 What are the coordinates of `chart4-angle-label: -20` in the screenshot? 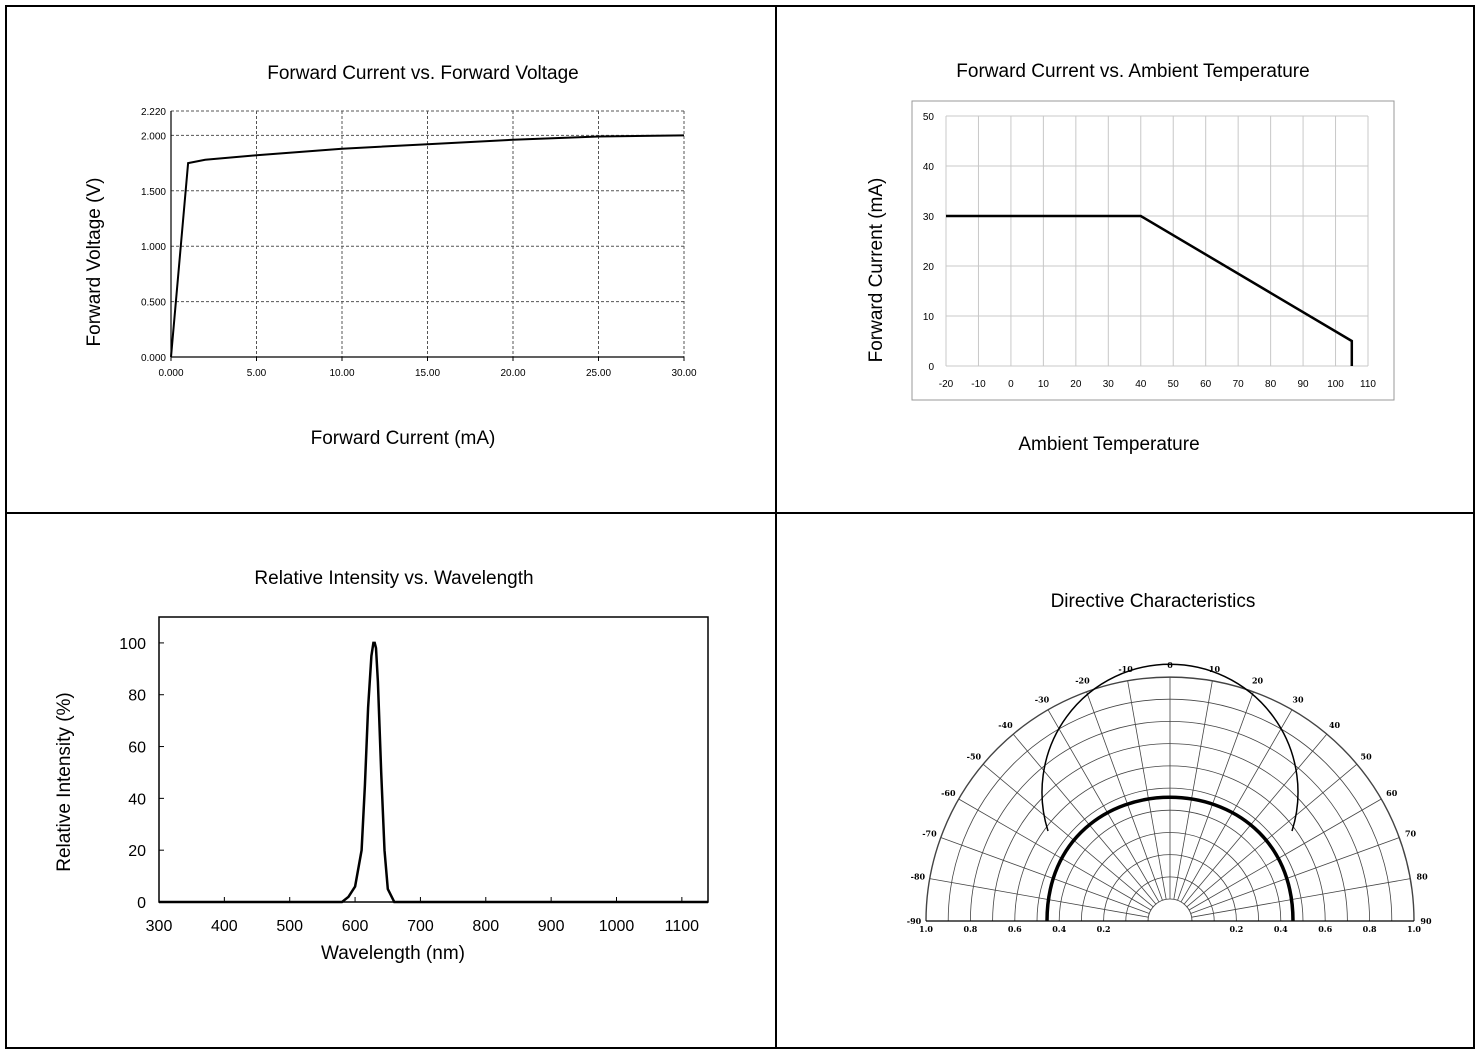 It's located at (1082, 680).